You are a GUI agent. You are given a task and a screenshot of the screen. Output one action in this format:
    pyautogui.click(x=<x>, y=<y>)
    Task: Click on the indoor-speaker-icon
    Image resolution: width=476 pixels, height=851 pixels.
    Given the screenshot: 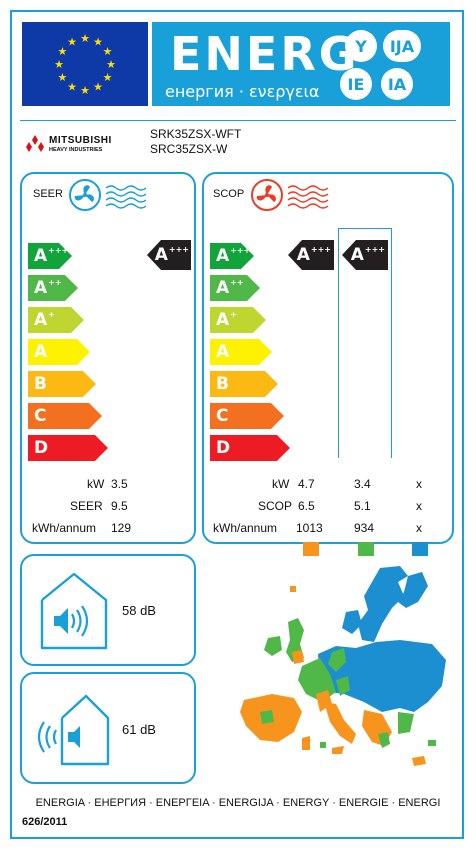 What is the action you would take?
    pyautogui.click(x=74, y=611)
    